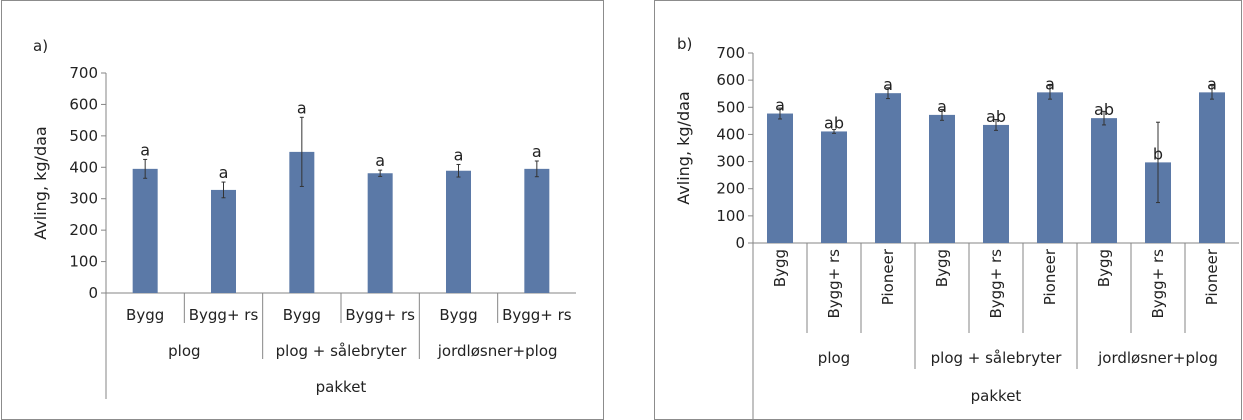 The height and width of the screenshot is (420, 1243). What do you see at coordinates (684, 44) in the screenshot?
I see `panel-label: b)` at bounding box center [684, 44].